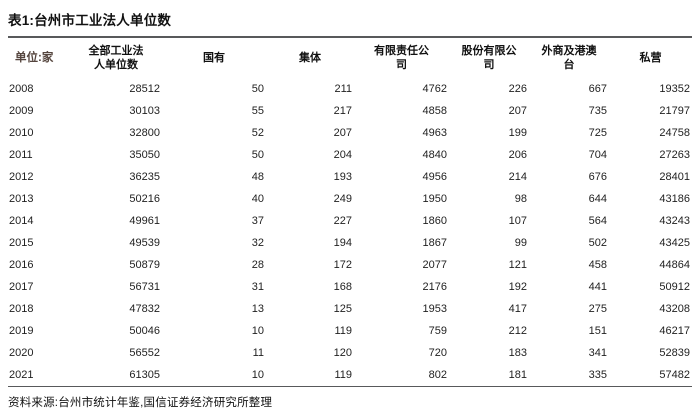  I want to click on value-cell: 49961, so click(144, 221).